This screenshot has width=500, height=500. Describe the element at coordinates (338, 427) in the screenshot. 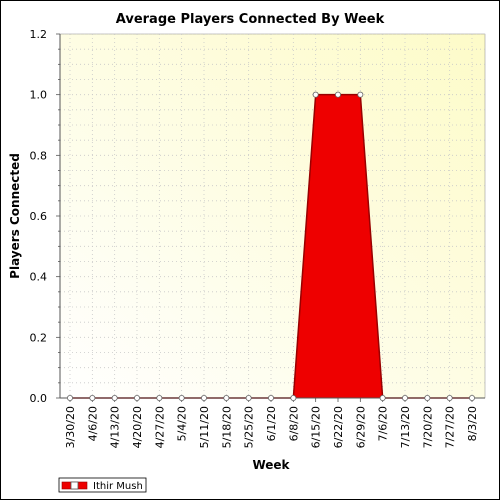

I see `x-tick-label: 6/22/20` at that location.